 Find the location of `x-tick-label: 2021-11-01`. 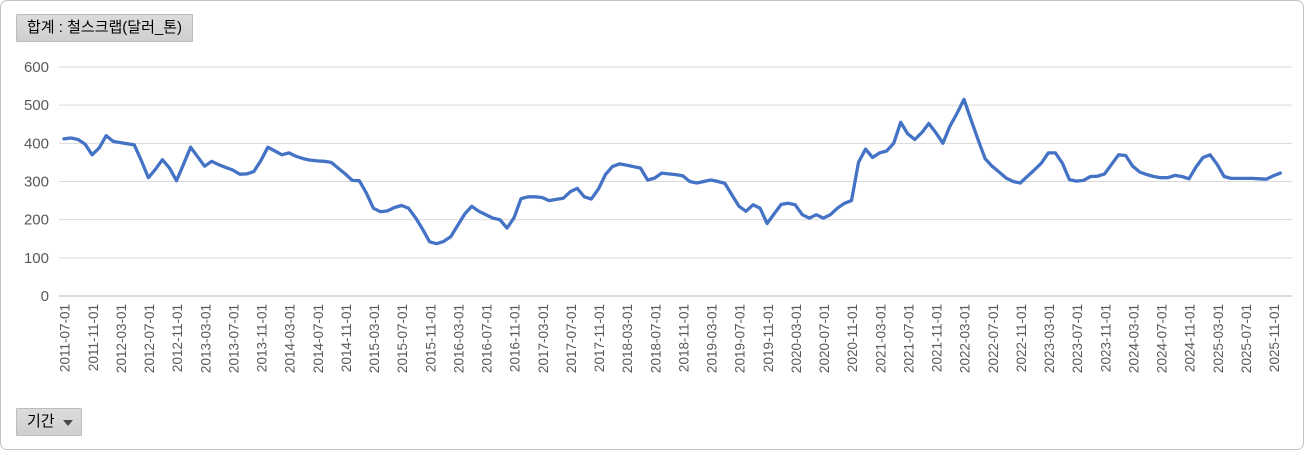

x-tick-label: 2021-11-01 is located at coordinates (937, 338).